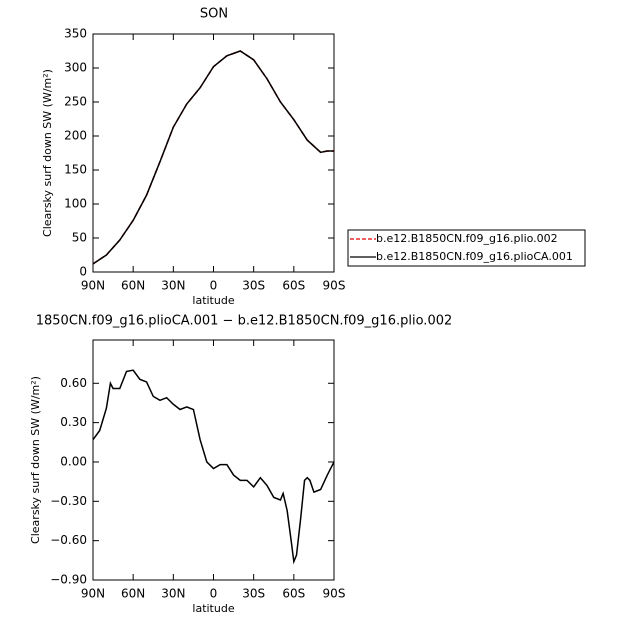  I want to click on y-tick-label: 0.00, so click(73, 461).